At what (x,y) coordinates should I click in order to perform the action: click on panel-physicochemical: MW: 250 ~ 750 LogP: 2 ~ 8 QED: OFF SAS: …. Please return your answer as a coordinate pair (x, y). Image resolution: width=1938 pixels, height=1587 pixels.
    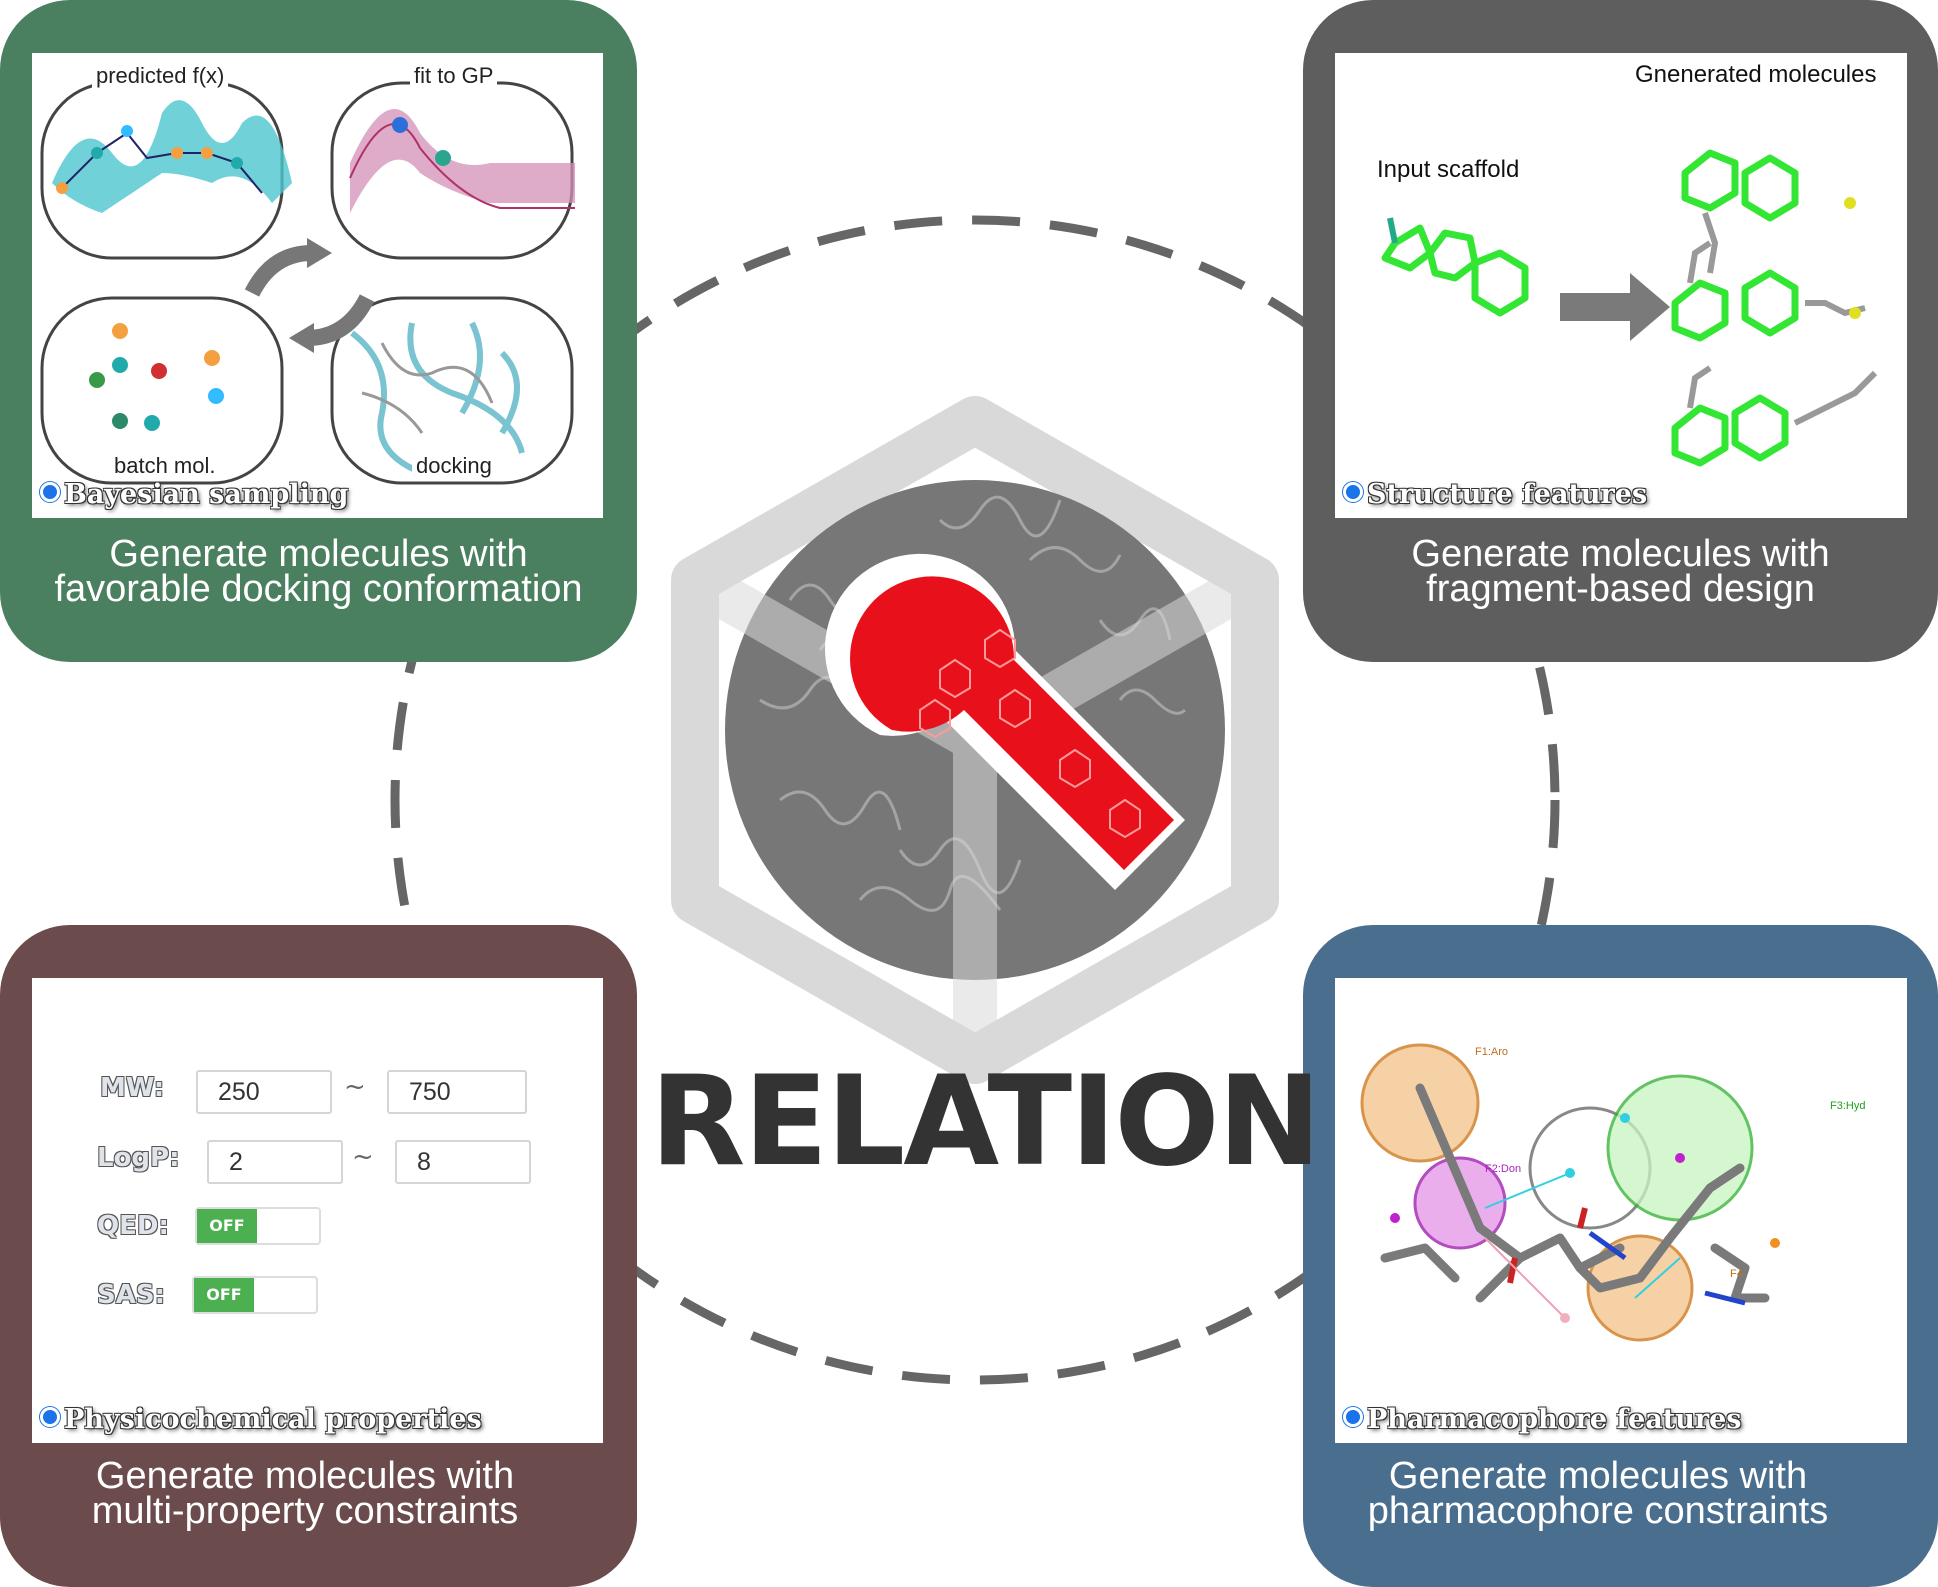
    Looking at the image, I should click on (318, 1256).